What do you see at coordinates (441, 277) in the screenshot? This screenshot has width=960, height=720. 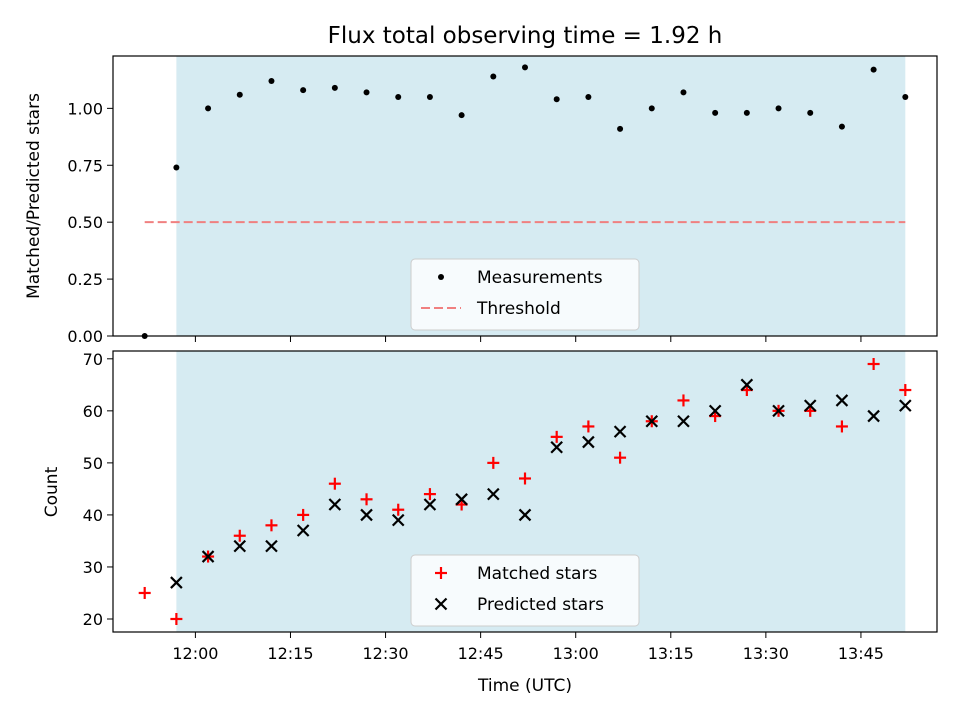 I see `legend-measurements-marker` at bounding box center [441, 277].